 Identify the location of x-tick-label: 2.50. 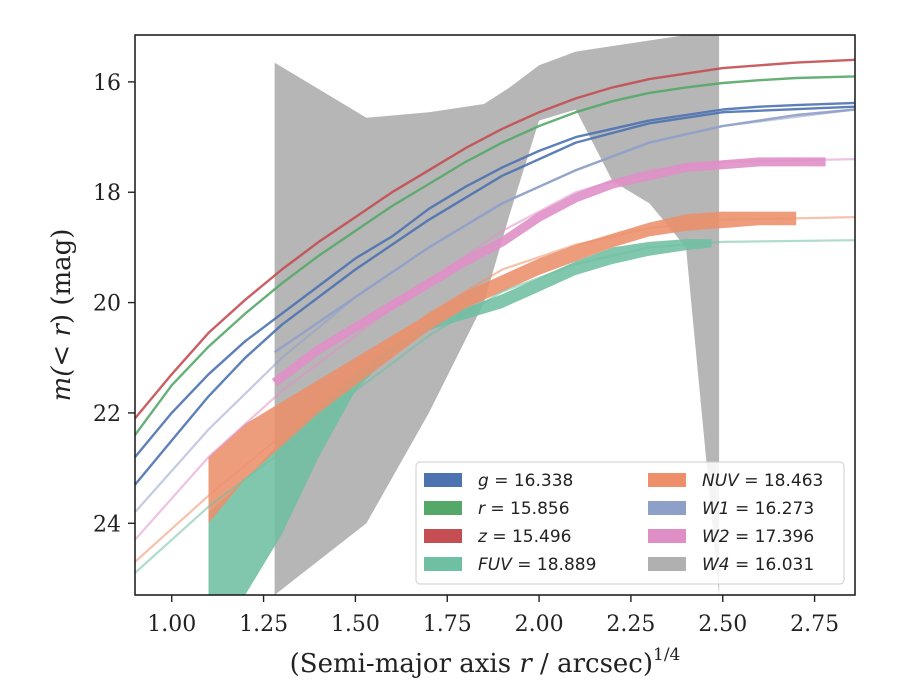
(722, 624).